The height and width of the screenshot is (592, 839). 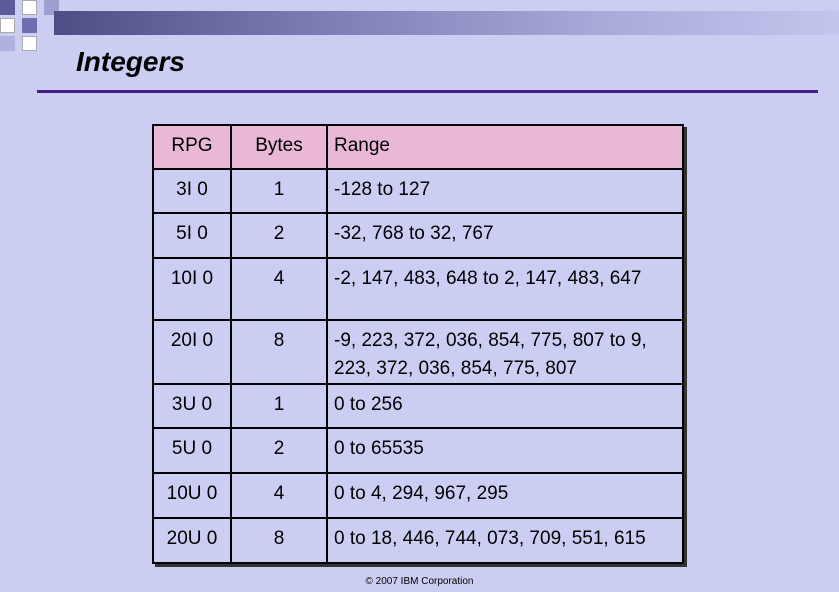 What do you see at coordinates (505, 406) in the screenshot?
I see `cell-range: 0 to 256` at bounding box center [505, 406].